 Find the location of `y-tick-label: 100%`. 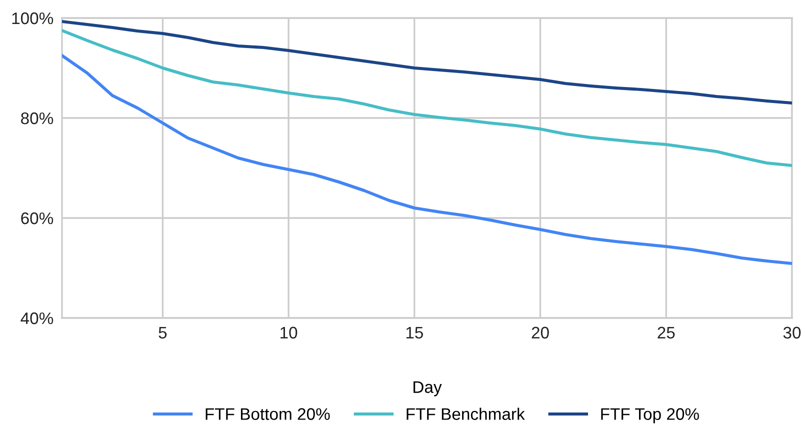

y-tick-label: 100% is located at coordinates (33, 18).